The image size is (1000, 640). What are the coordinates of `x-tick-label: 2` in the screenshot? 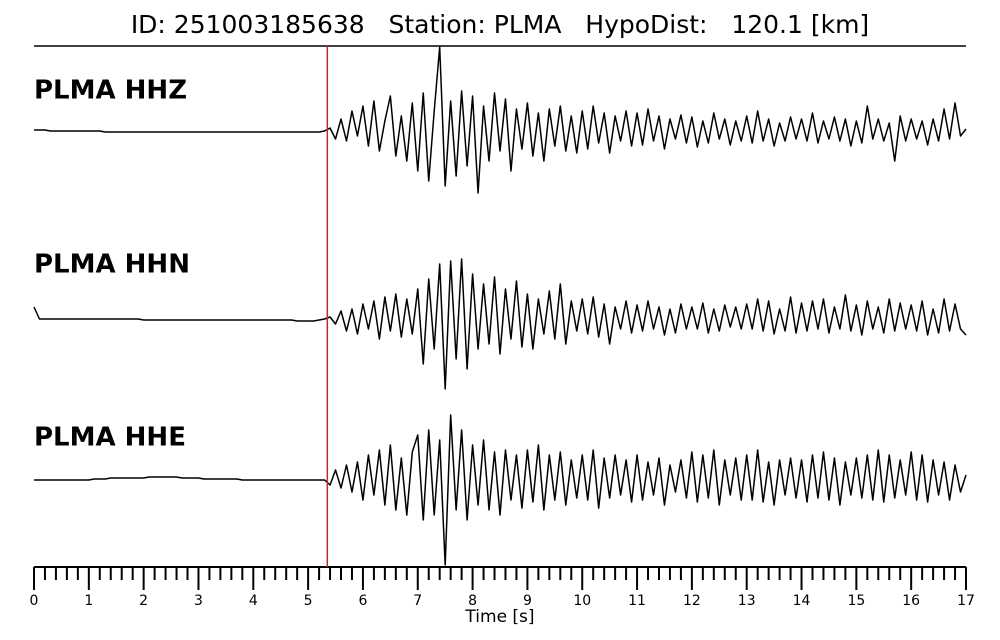 It's located at (143, 601).